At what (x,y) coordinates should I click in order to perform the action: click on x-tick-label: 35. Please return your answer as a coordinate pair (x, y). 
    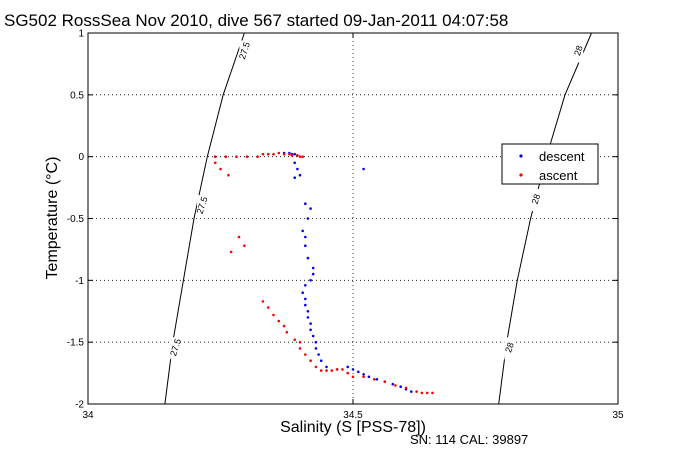
    Looking at the image, I should click on (618, 415).